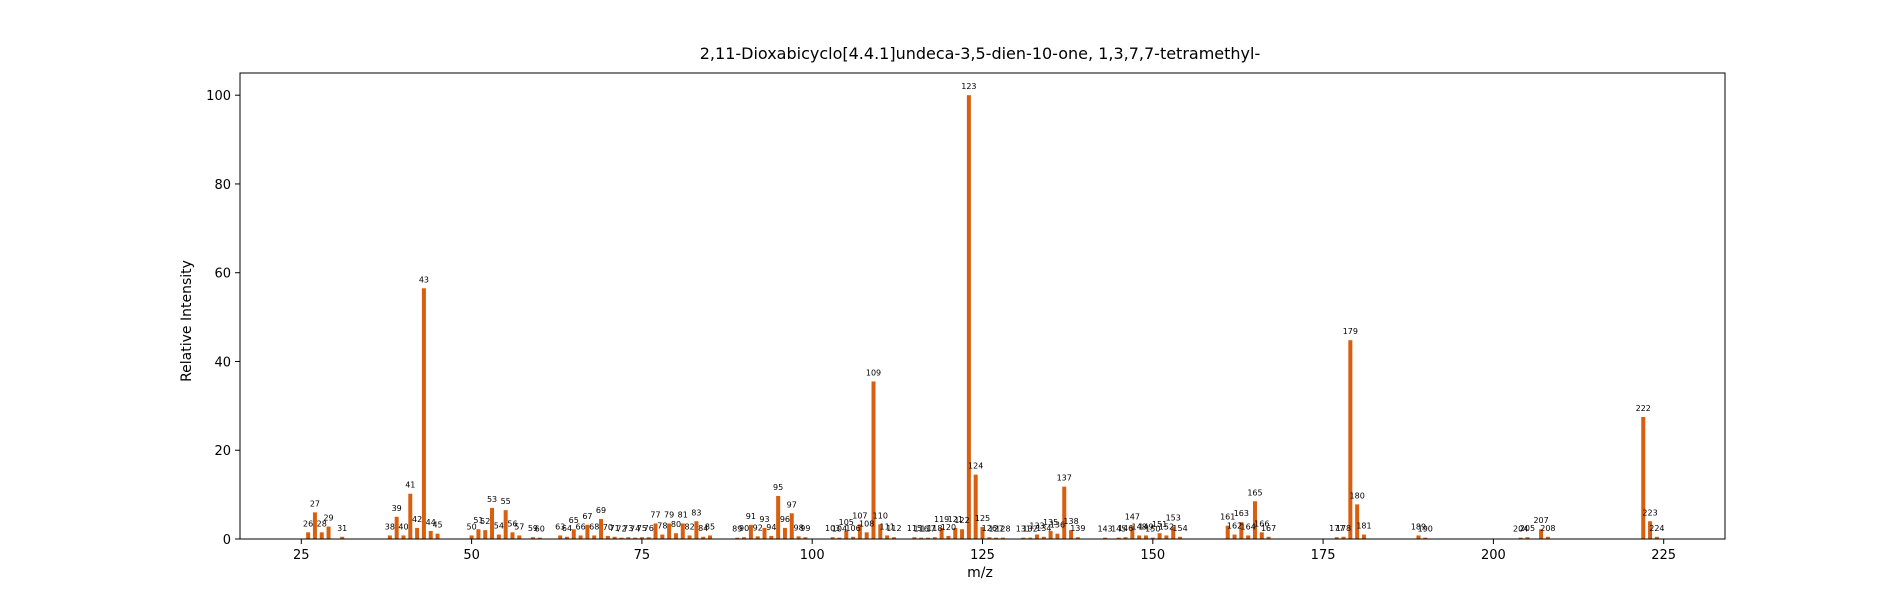  What do you see at coordinates (921, 529) in the screenshot?
I see `peak-label-116: 116` at bounding box center [921, 529].